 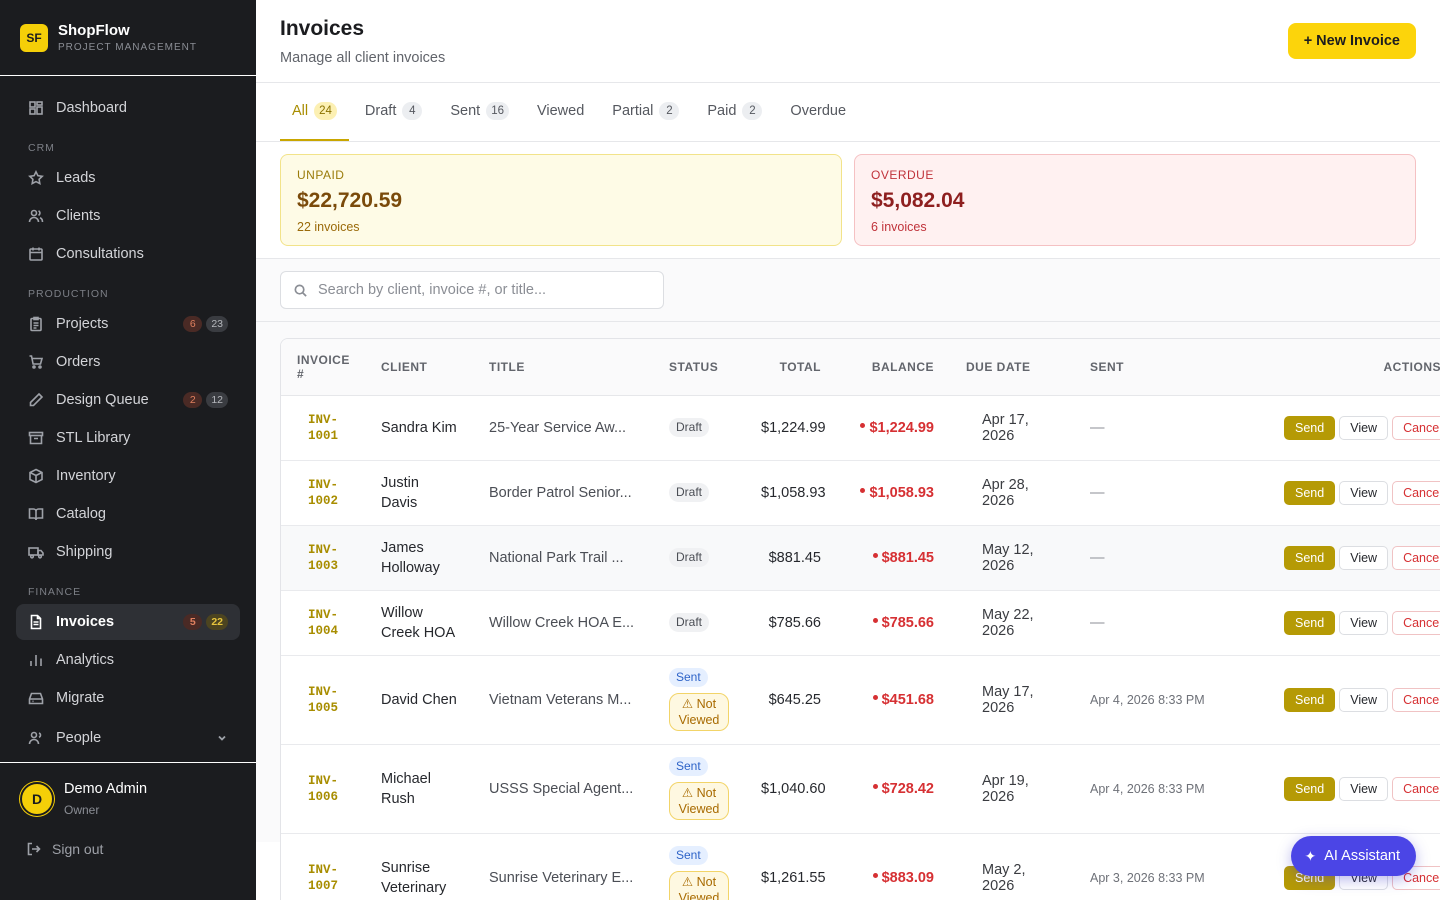 I want to click on status-cell: Draft, so click(x=699, y=623).